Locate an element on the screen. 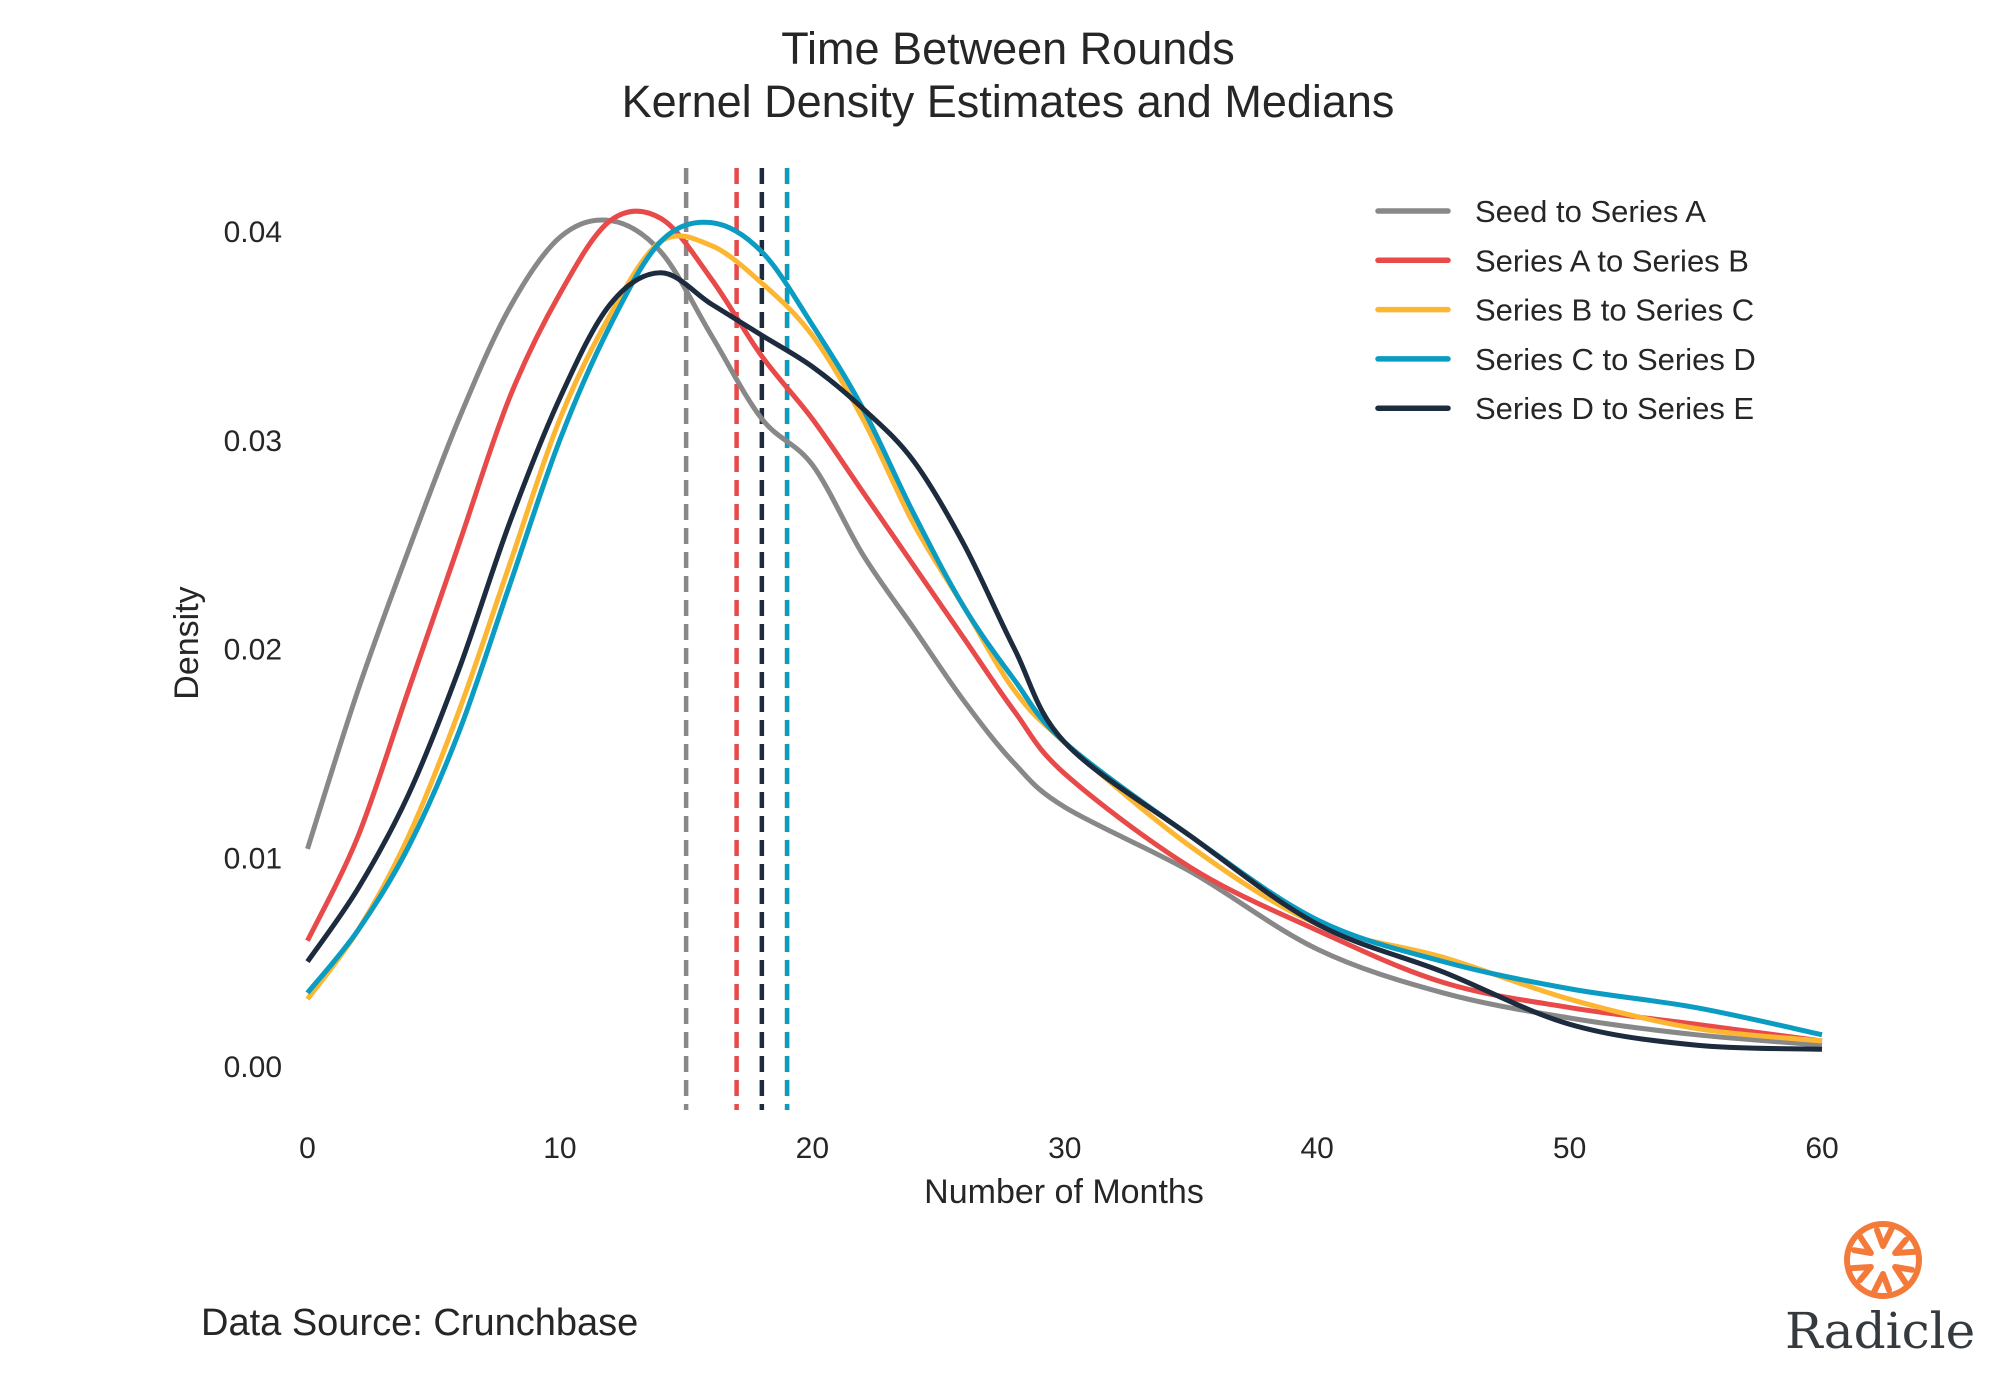 The width and height of the screenshot is (1999, 1375). legend-item: Seed to Series A is located at coordinates (1540, 211).